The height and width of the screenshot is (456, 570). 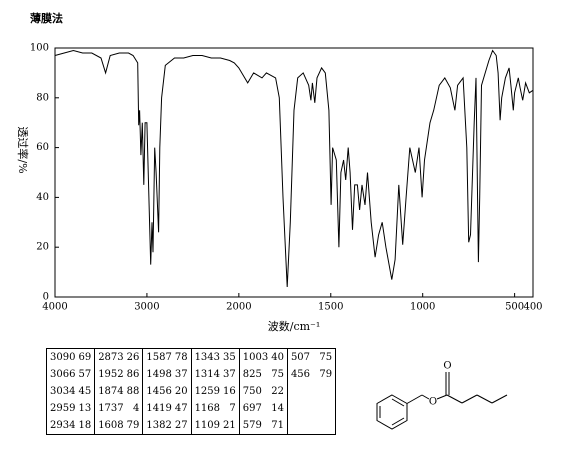 I want to click on wavenumber: 1168, so click(x=207, y=408).